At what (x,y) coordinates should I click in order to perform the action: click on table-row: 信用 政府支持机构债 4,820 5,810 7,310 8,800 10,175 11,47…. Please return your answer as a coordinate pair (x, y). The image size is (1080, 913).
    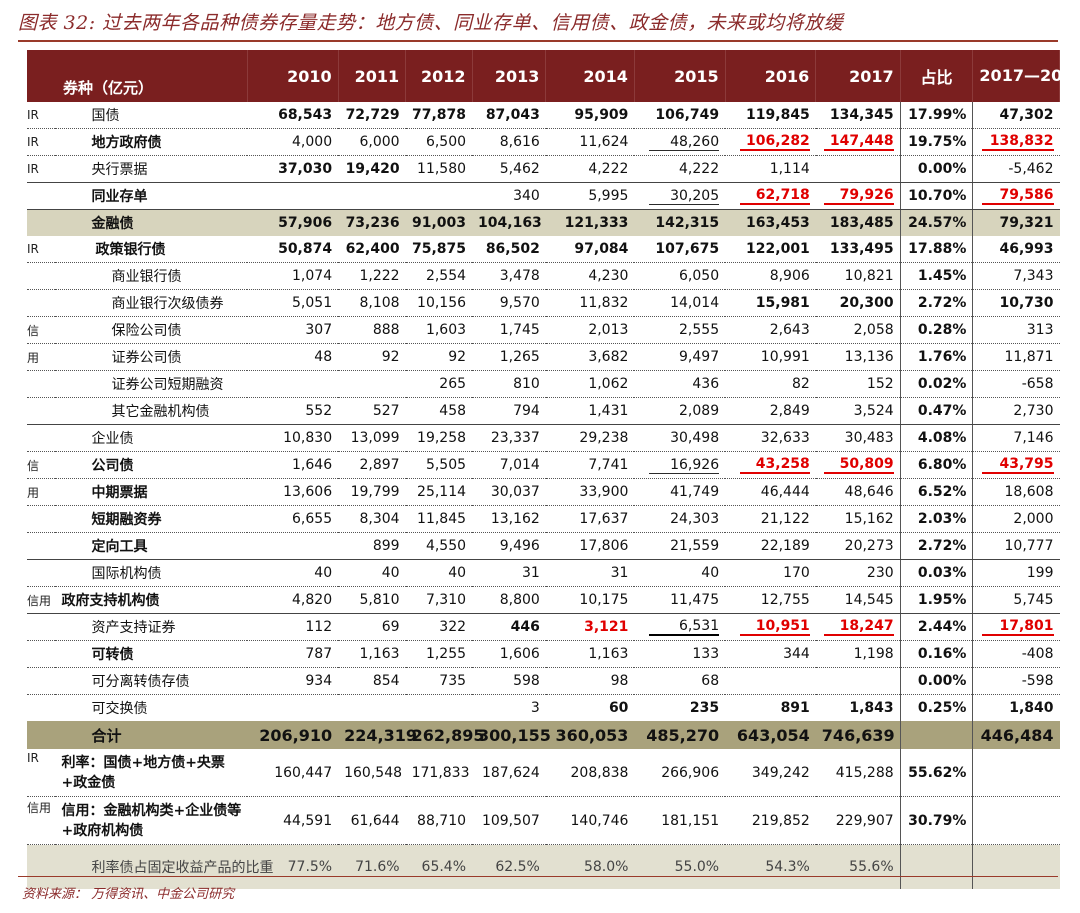
    Looking at the image, I should click on (543, 600).